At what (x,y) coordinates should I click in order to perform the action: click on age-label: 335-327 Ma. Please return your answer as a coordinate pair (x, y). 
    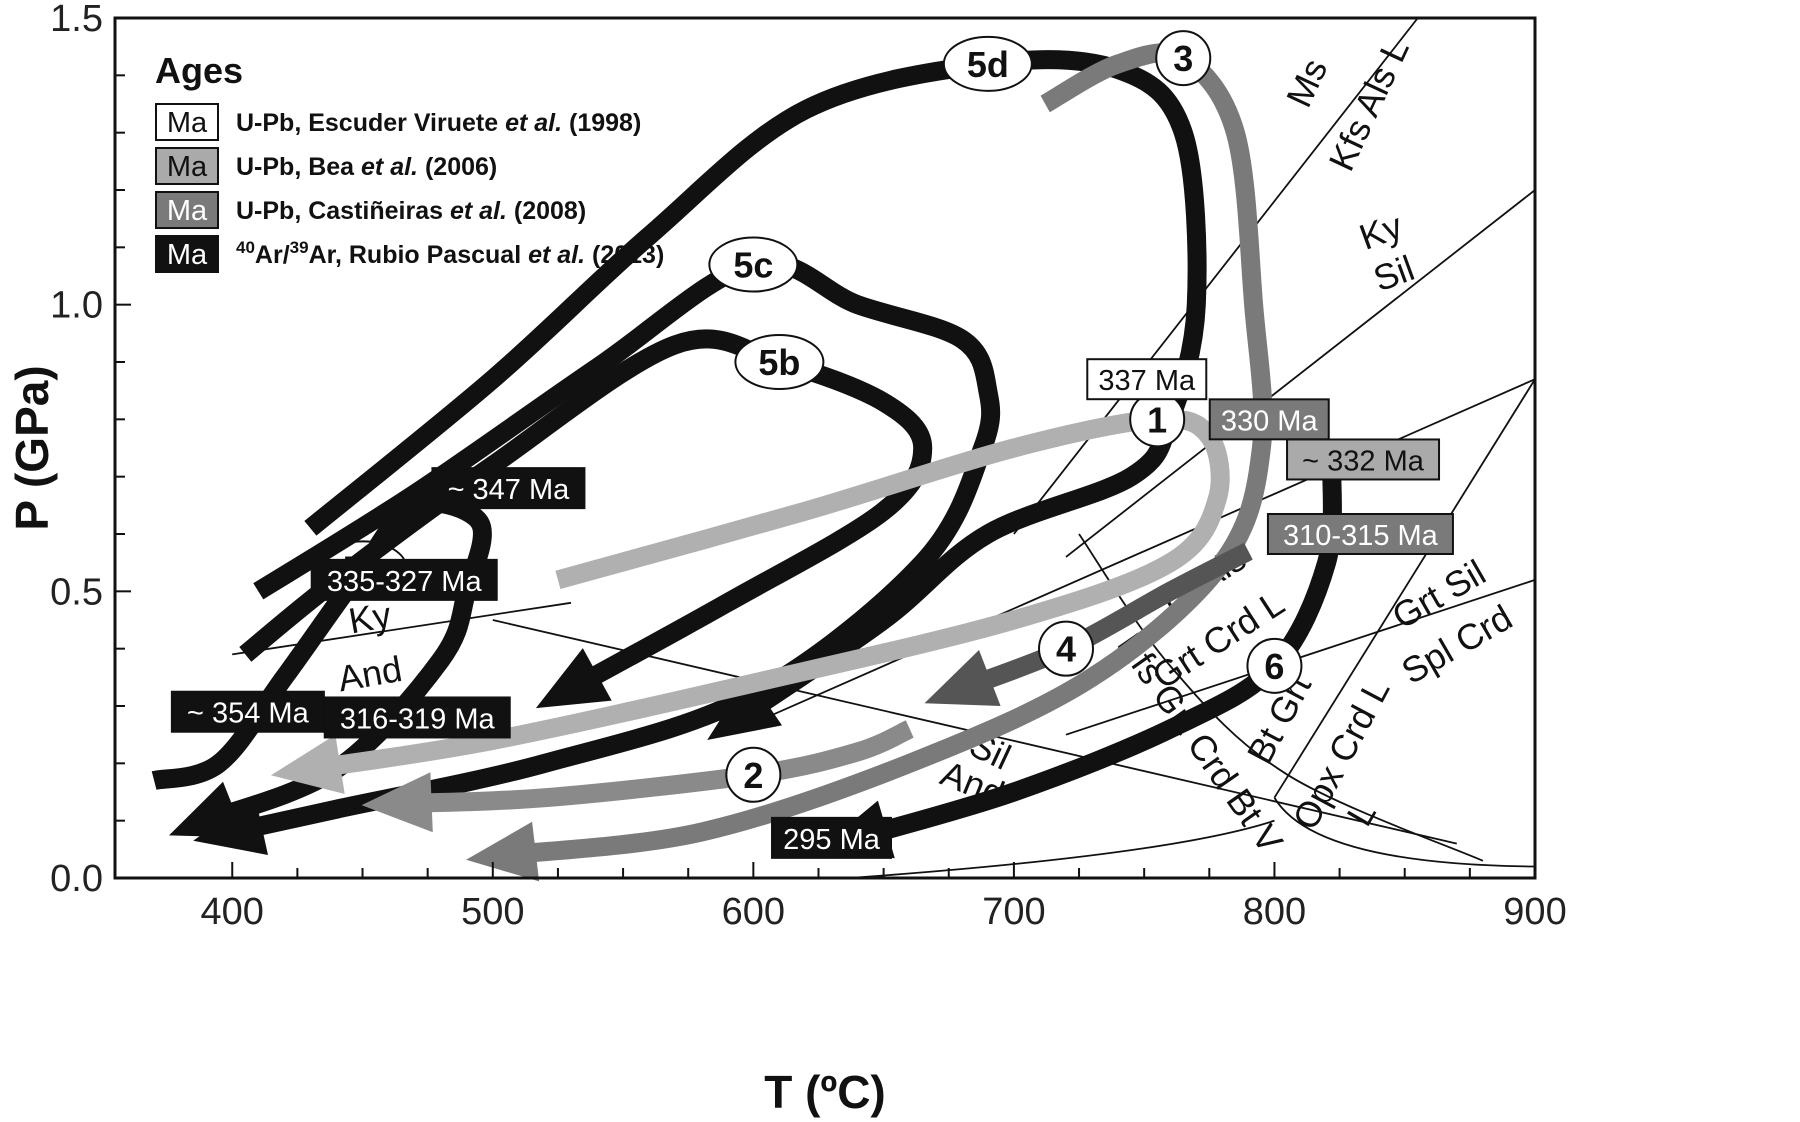
    Looking at the image, I should click on (405, 582).